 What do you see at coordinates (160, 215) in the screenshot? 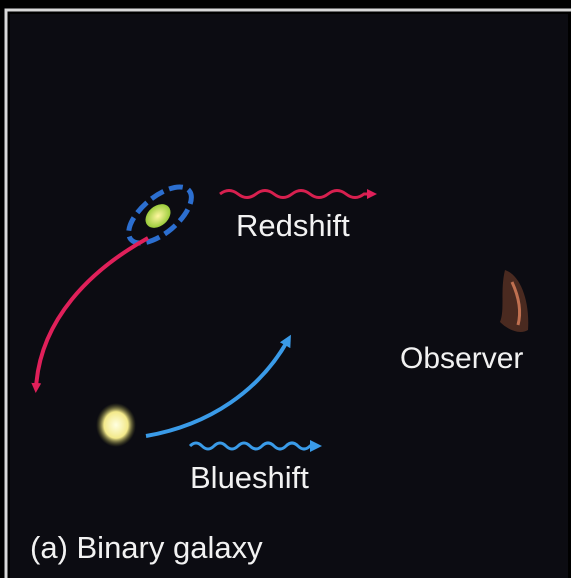
I see `spiral-galaxy` at bounding box center [160, 215].